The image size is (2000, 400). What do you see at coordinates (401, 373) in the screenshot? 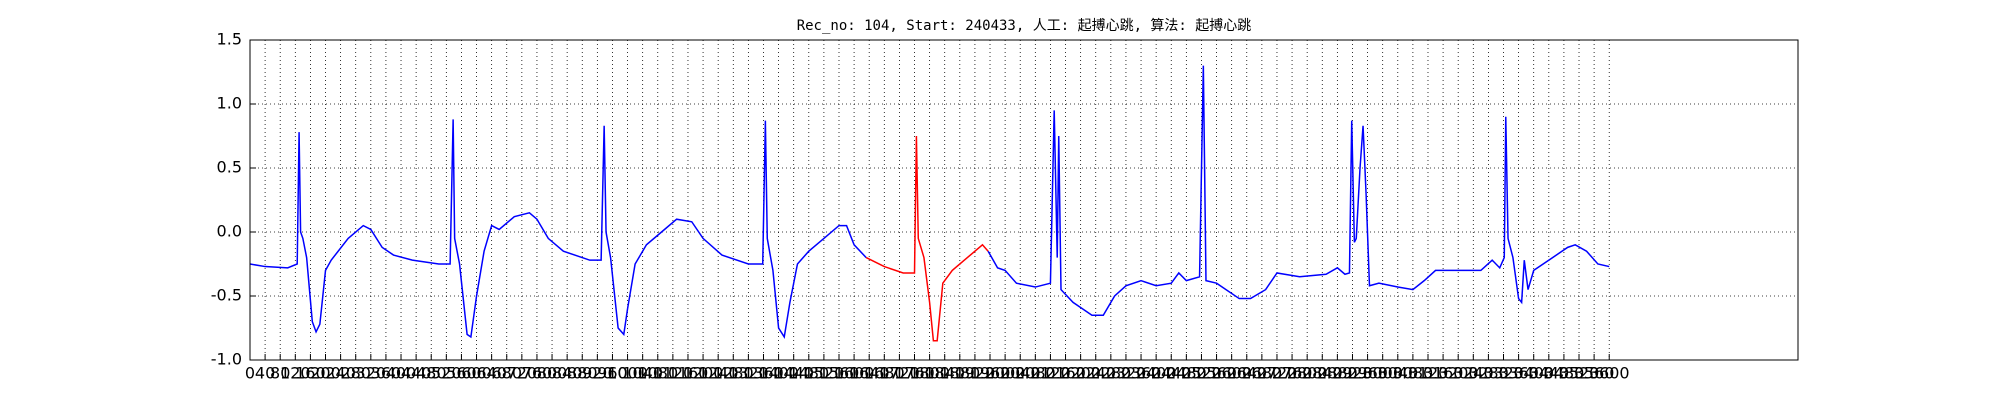
I see `x-tick-label: 400` at bounding box center [401, 373].